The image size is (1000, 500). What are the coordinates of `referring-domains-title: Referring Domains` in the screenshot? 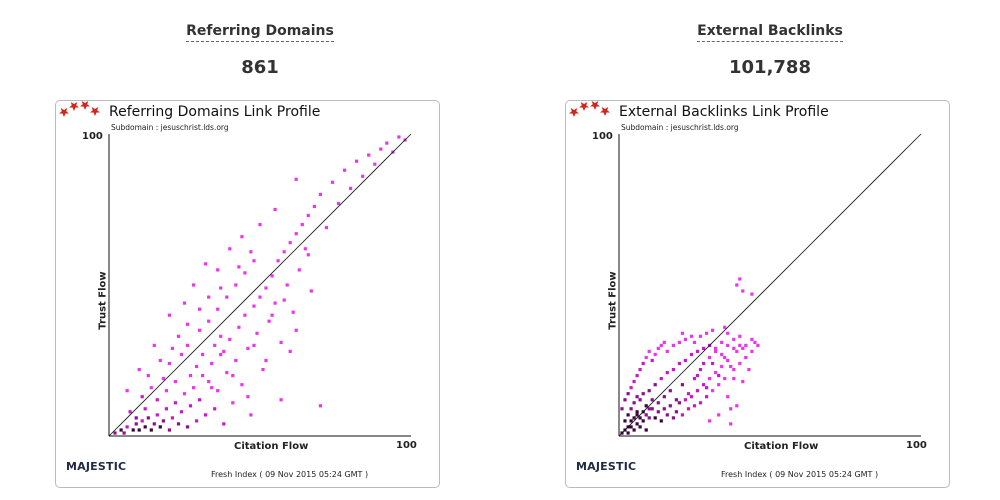 It's located at (260, 31).